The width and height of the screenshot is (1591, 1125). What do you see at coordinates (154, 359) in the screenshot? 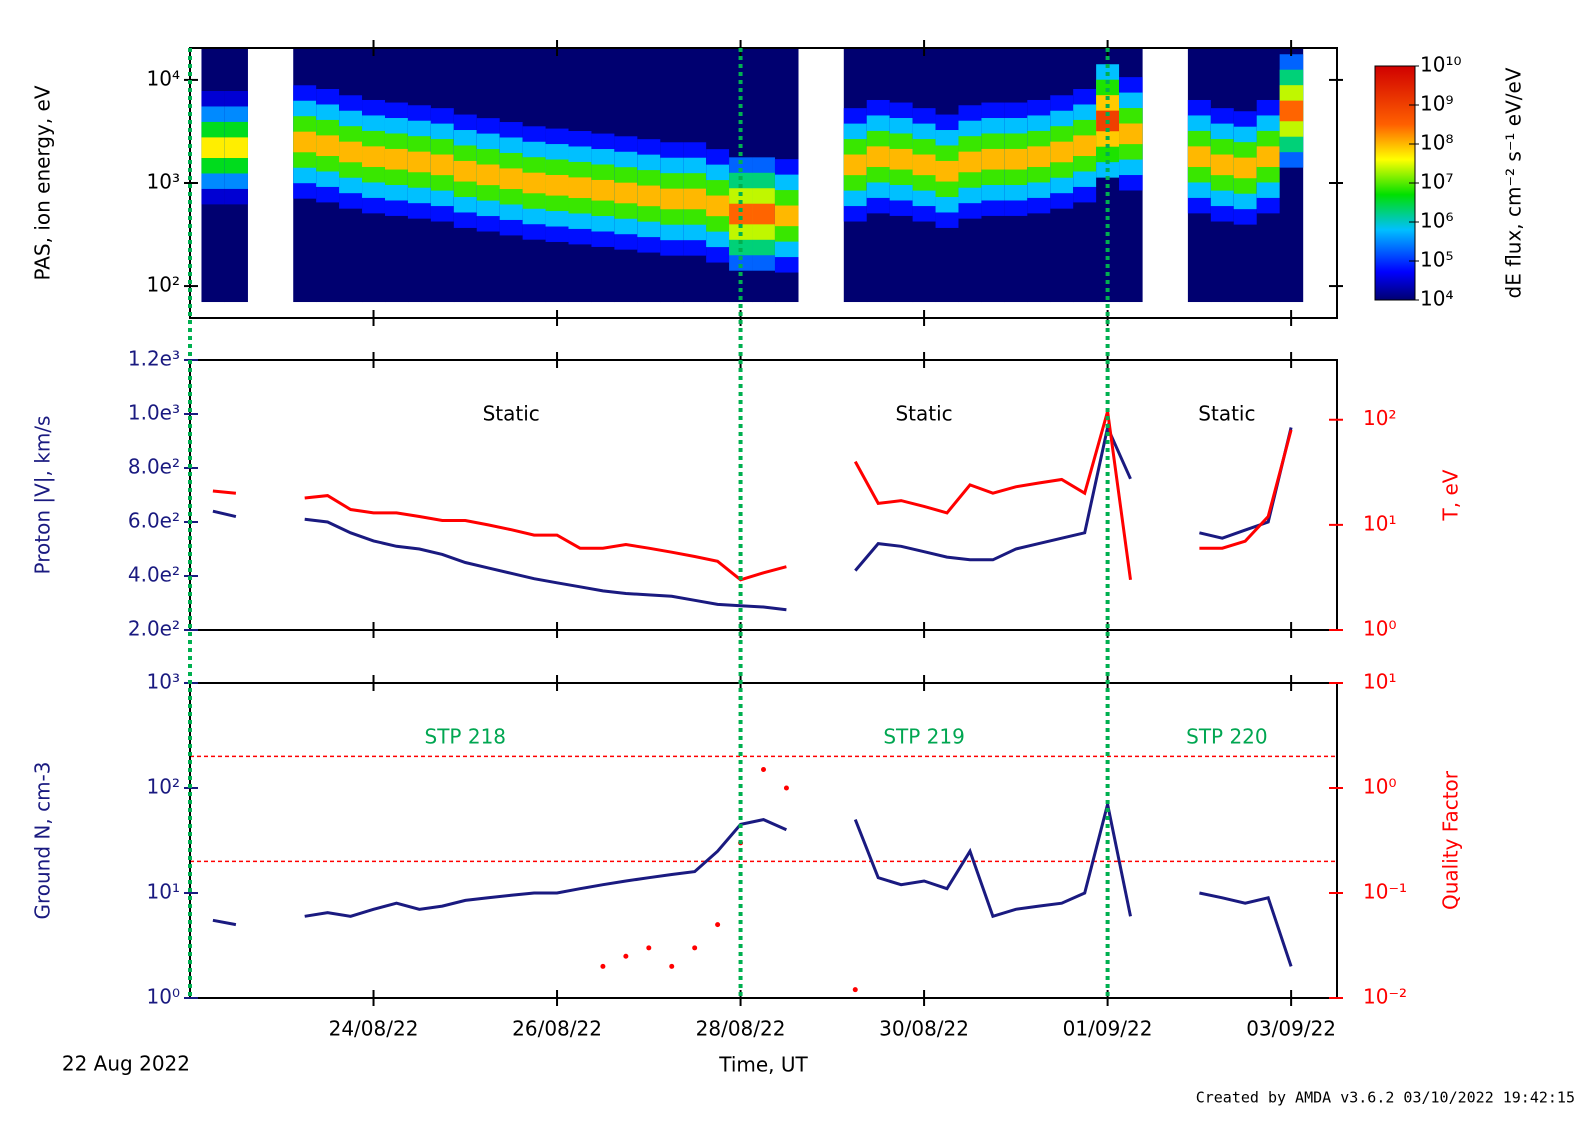
I see `y-tick-label: 1.2e³` at bounding box center [154, 359].